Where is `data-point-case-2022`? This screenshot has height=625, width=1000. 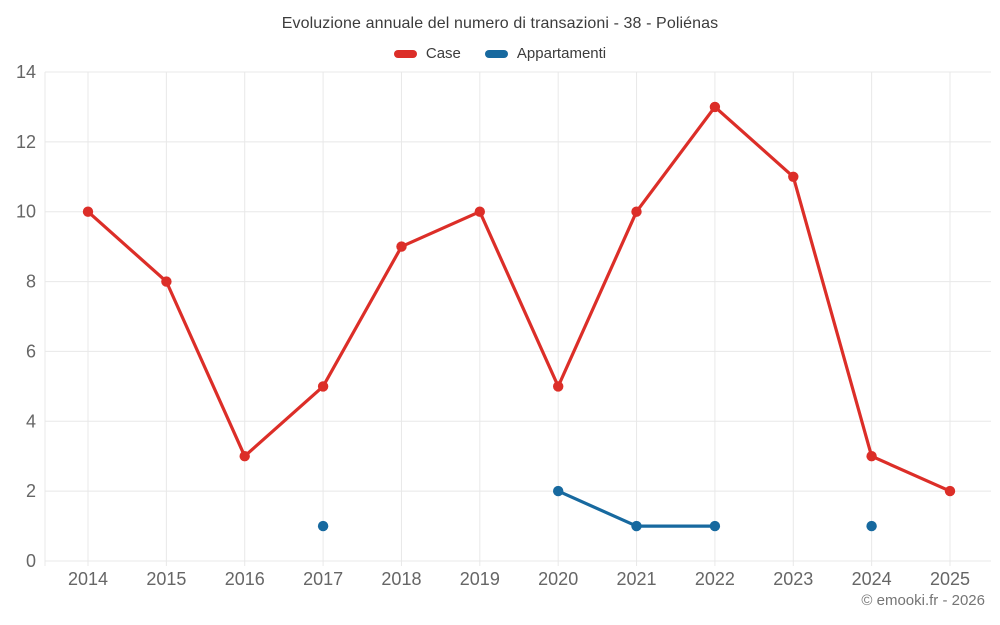
data-point-case-2022 is located at coordinates (715, 107).